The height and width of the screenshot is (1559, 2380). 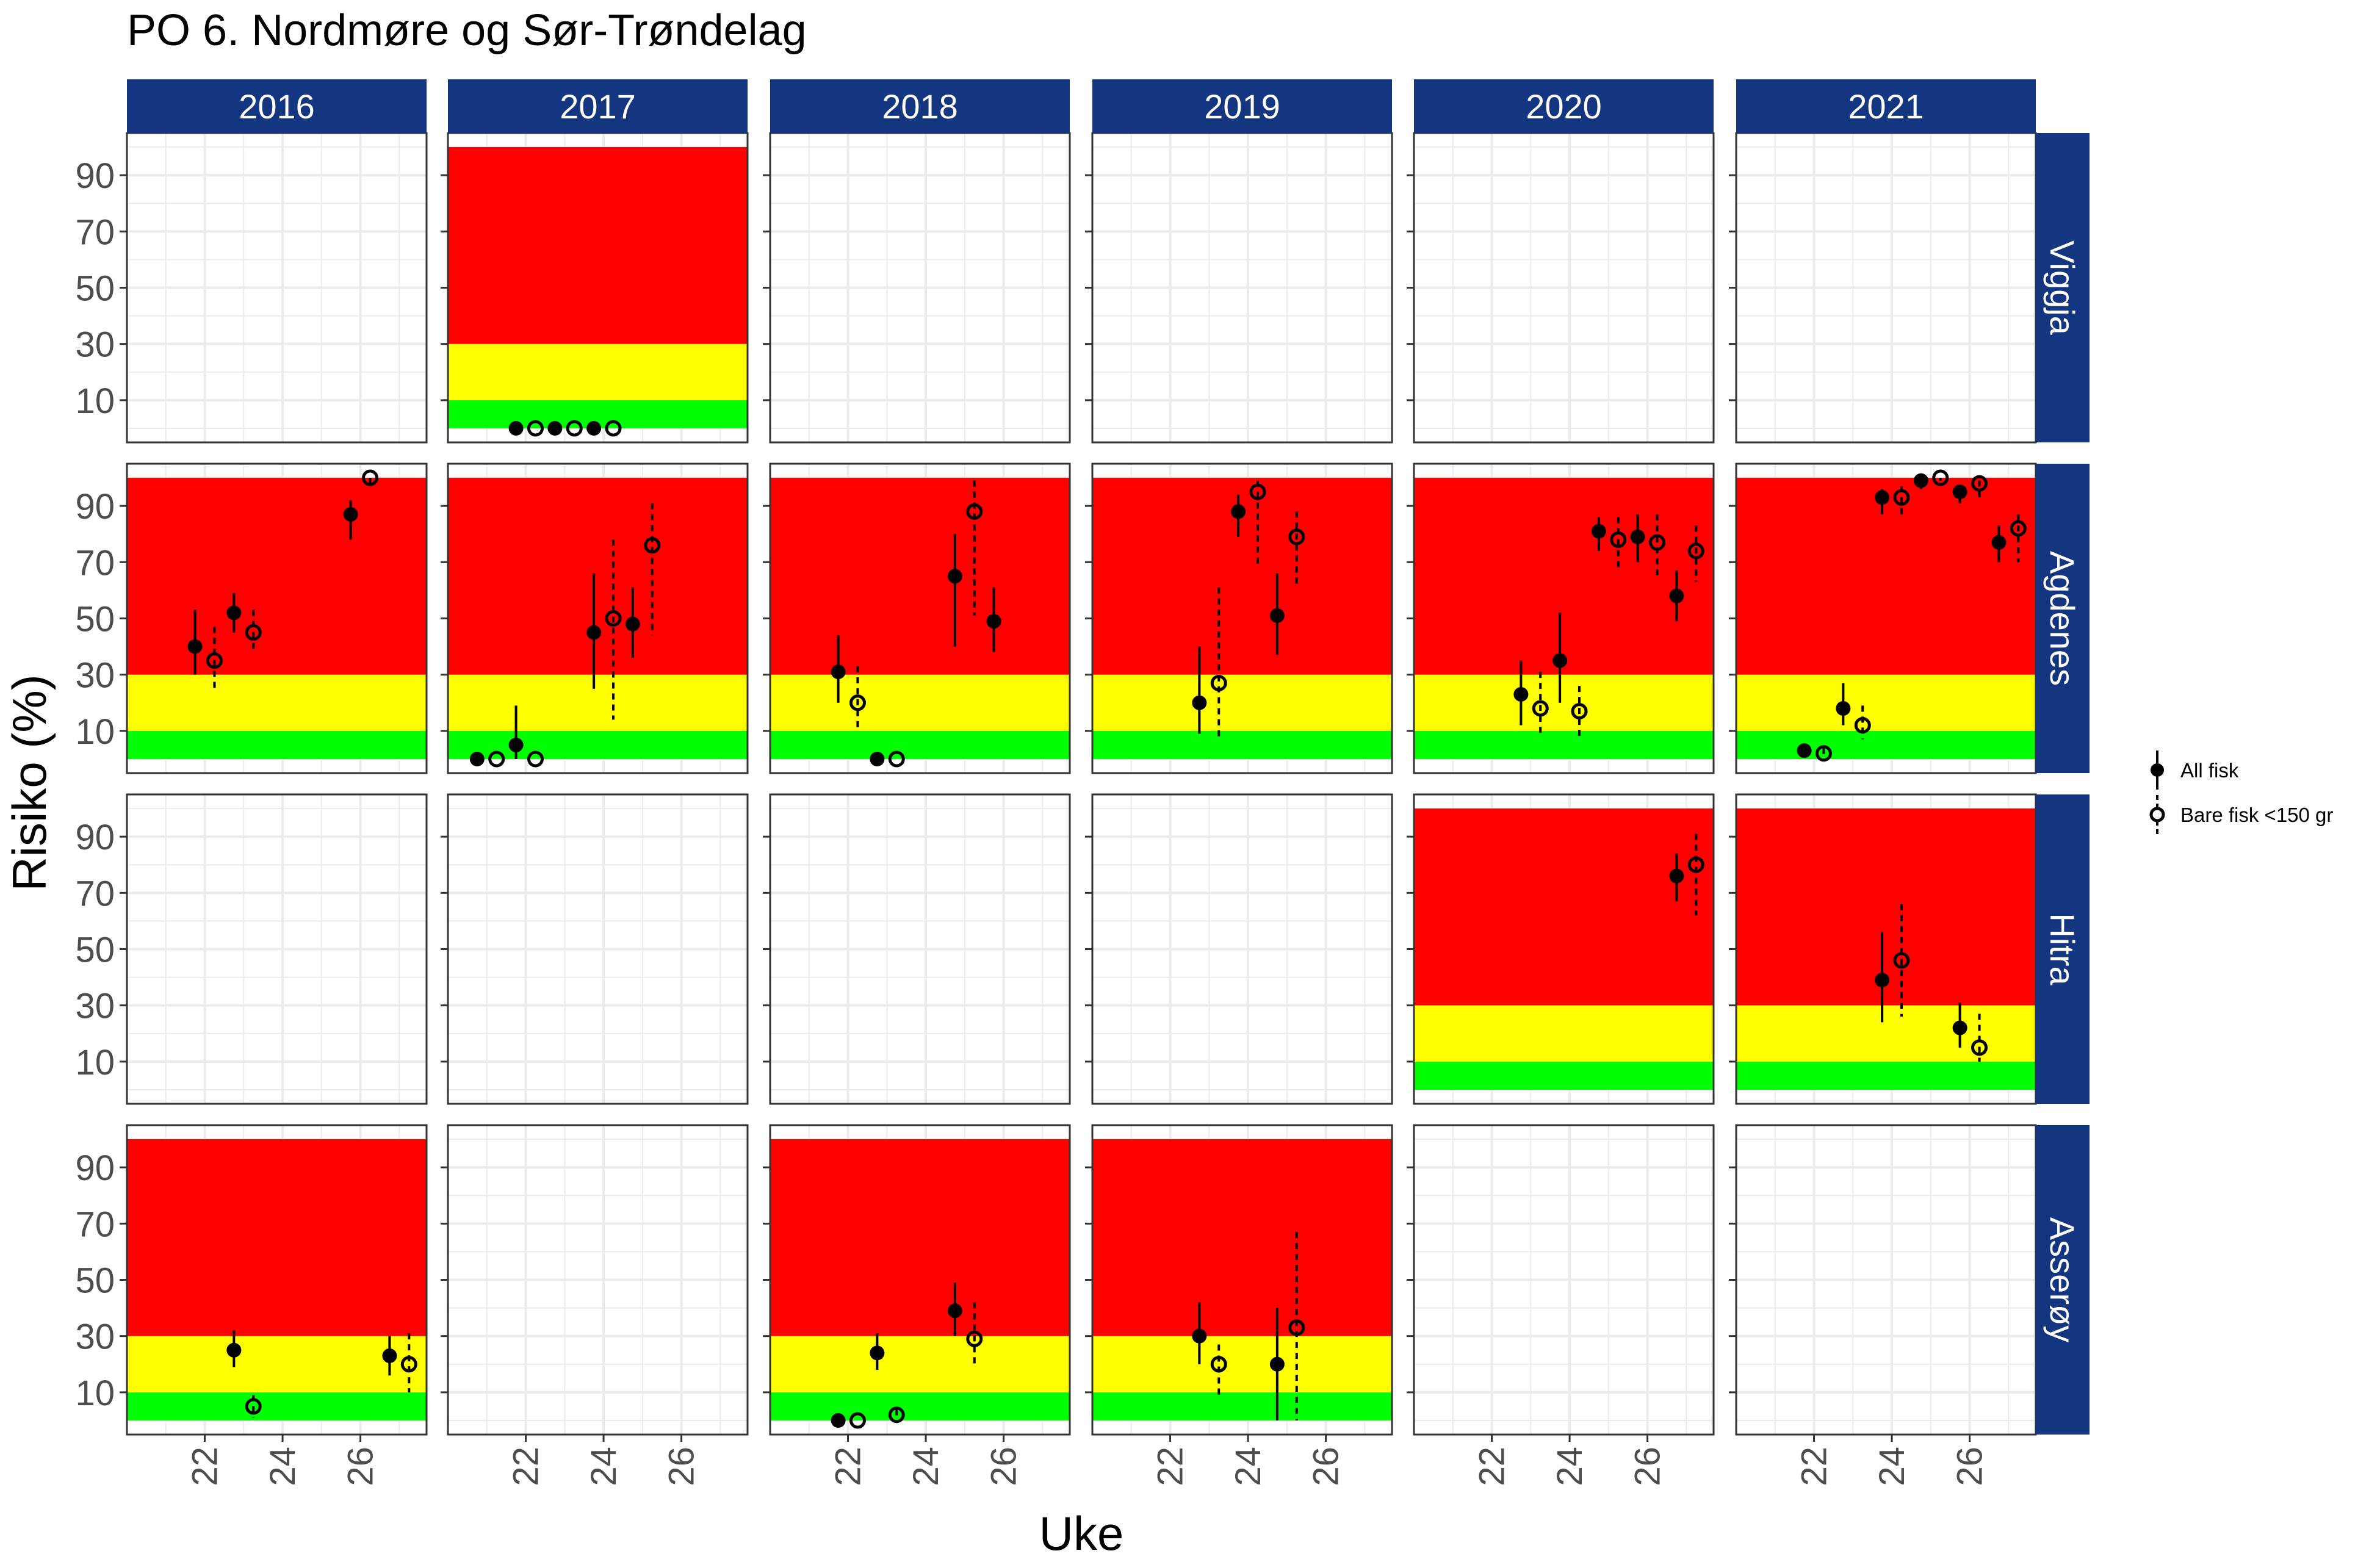 What do you see at coordinates (29, 783) in the screenshot?
I see `y-axis-label: Risiko (%)` at bounding box center [29, 783].